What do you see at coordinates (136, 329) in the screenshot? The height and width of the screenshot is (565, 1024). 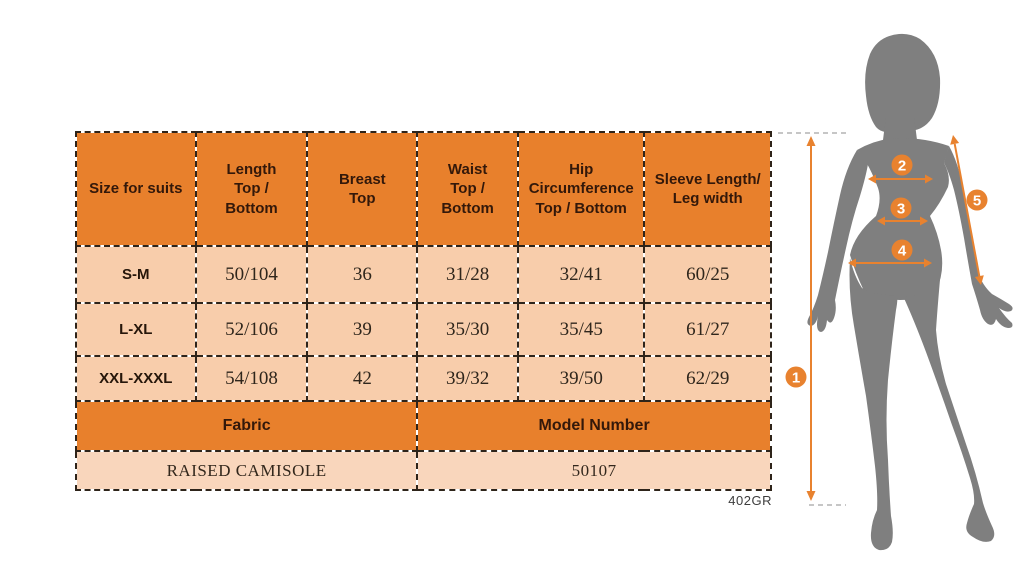 I see `size-cell: L-XL` at bounding box center [136, 329].